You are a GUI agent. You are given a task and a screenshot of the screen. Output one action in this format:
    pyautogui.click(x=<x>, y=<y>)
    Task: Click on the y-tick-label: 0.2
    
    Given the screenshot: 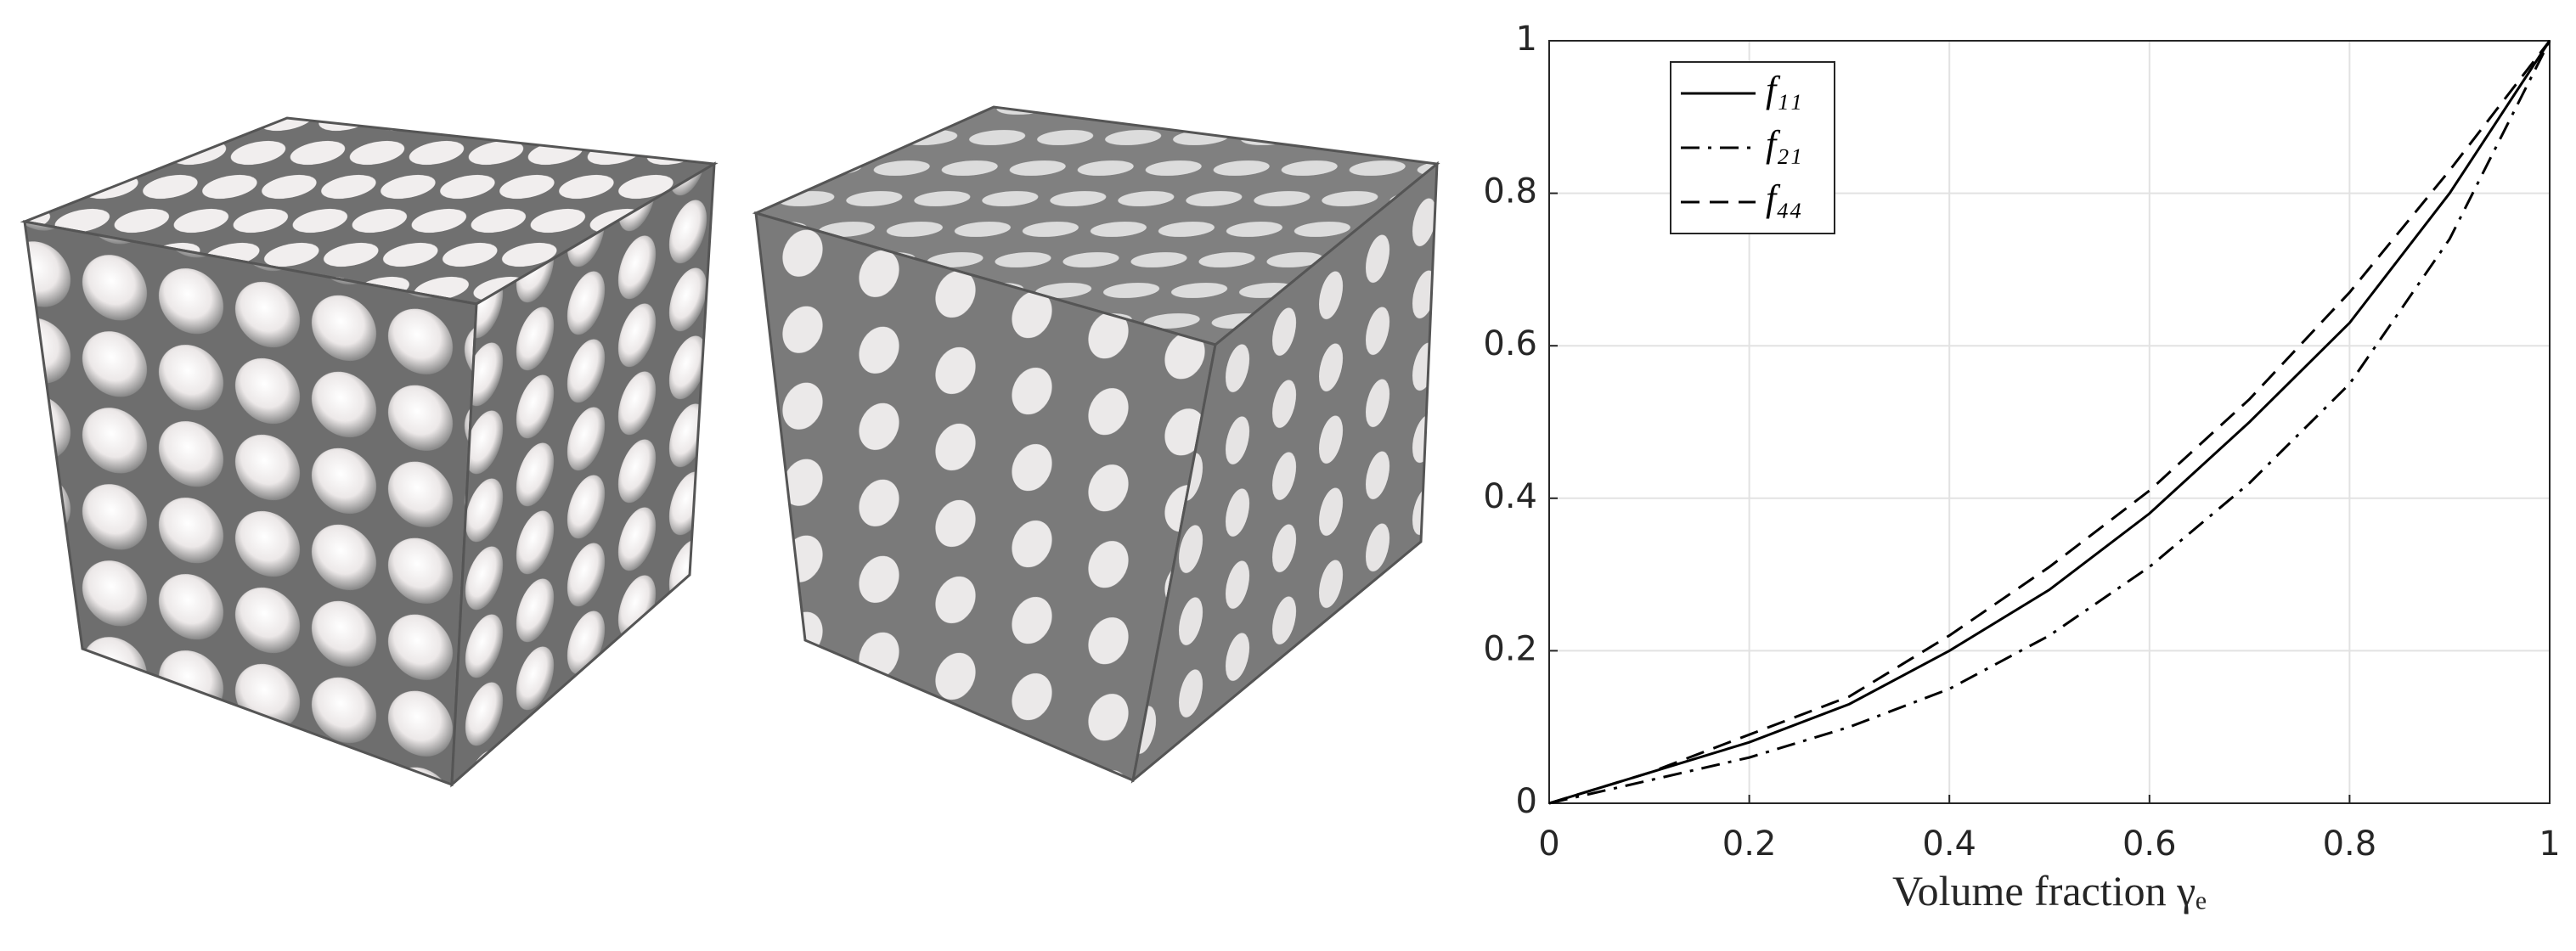 What is the action you would take?
    pyautogui.click(x=1510, y=648)
    